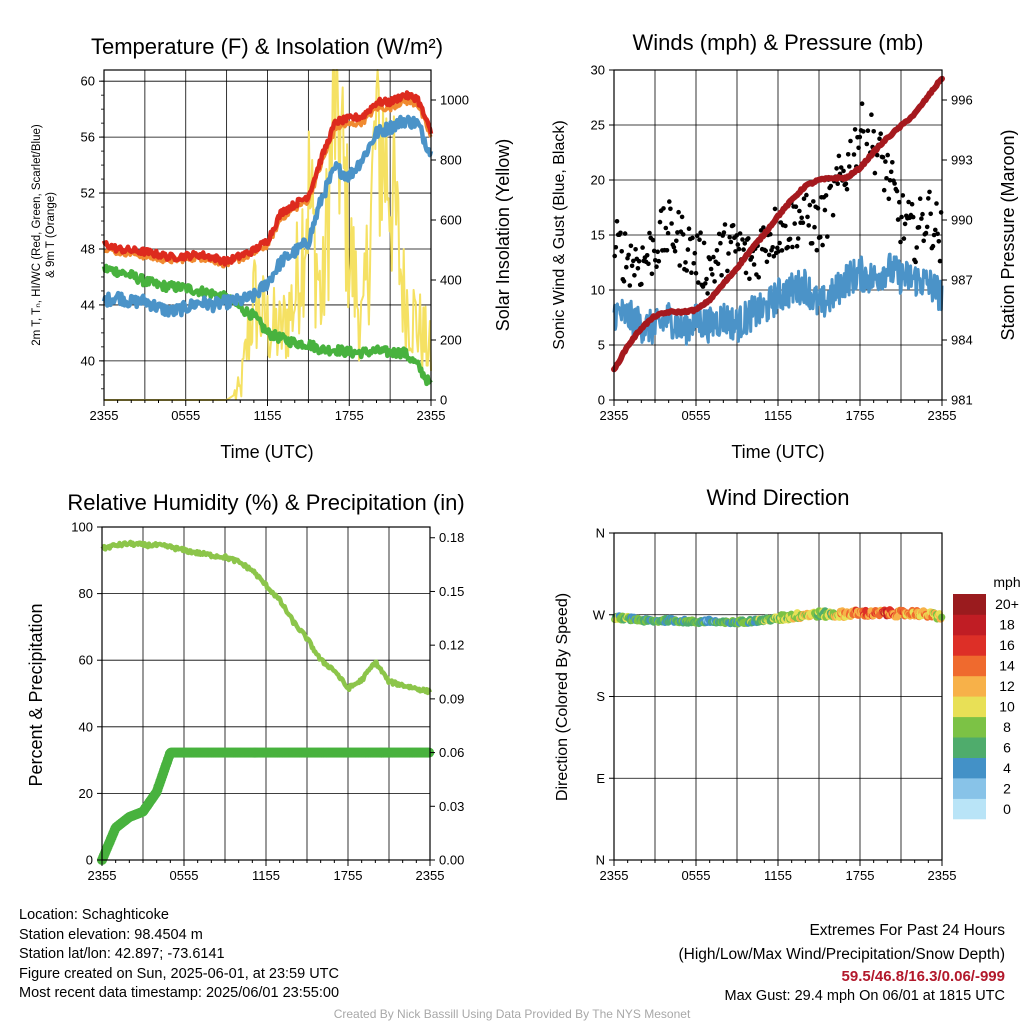  What do you see at coordinates (451, 591) in the screenshot?
I see `humidity-y2tick-label: 0.15` at bounding box center [451, 591].